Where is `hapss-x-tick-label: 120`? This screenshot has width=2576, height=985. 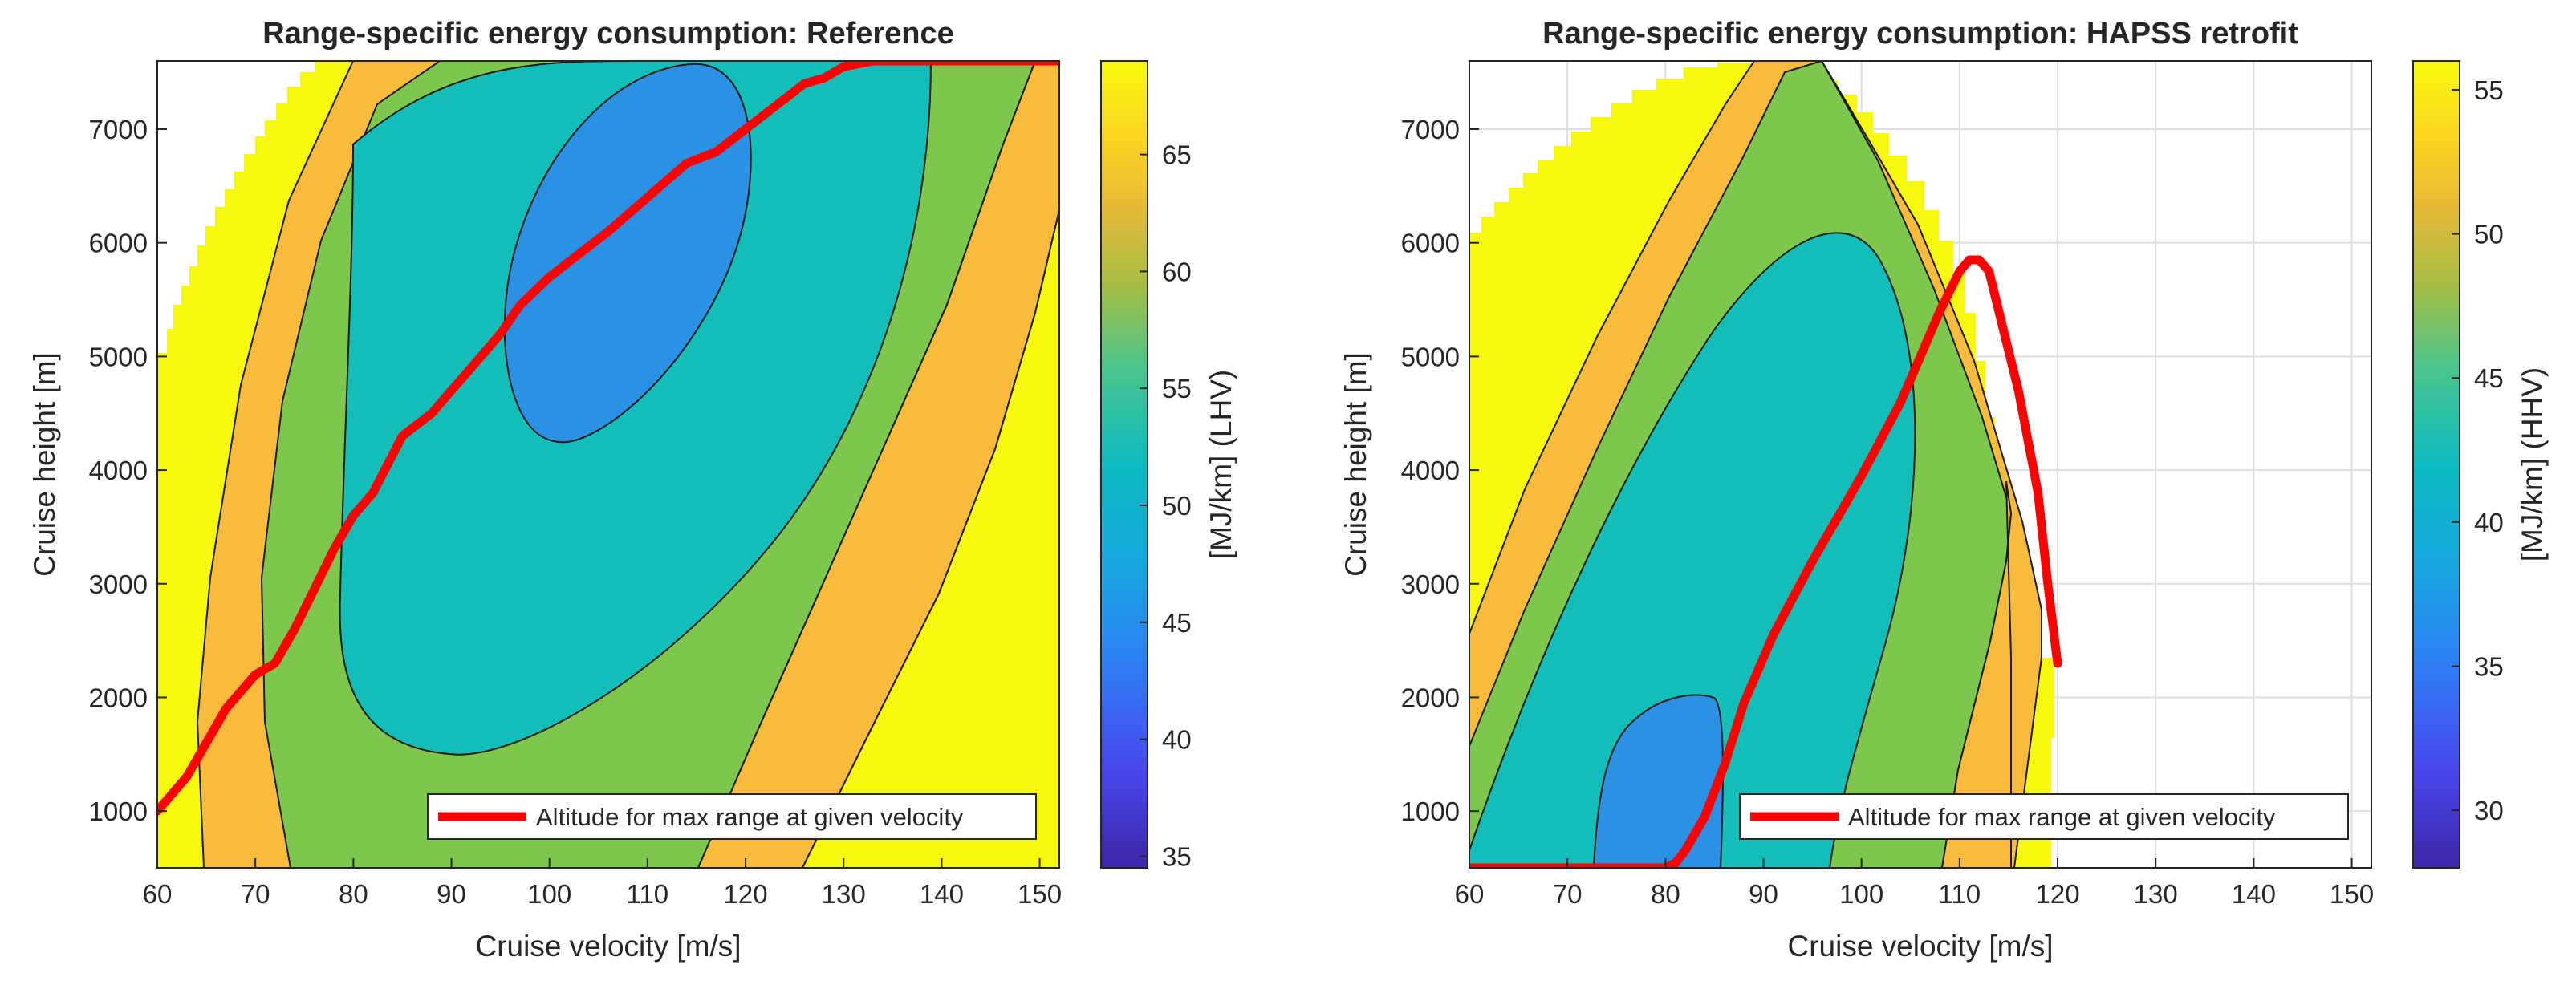 hapss-x-tick-label: 120 is located at coordinates (2058, 894).